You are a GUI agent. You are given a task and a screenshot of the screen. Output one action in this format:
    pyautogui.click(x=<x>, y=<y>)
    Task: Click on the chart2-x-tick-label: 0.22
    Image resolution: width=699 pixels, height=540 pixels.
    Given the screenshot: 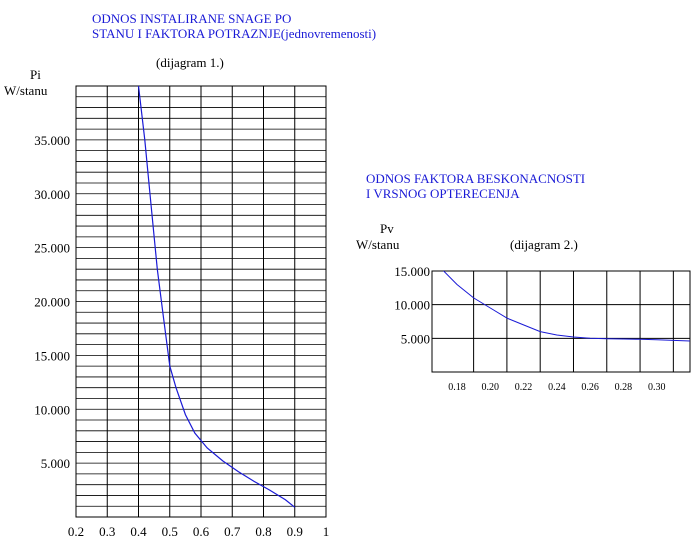 What is the action you would take?
    pyautogui.click(x=524, y=387)
    